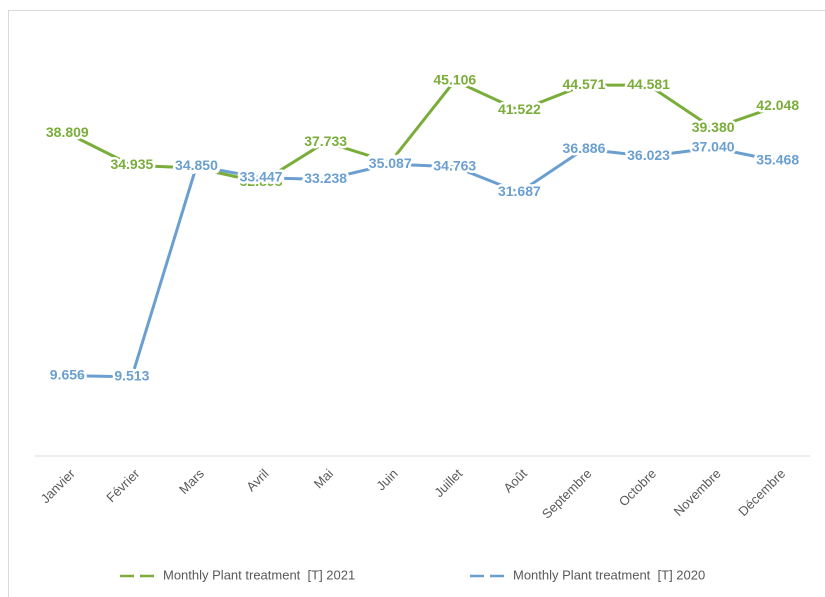  What do you see at coordinates (325, 178) in the screenshot?
I see `data-label: 33.238` at bounding box center [325, 178].